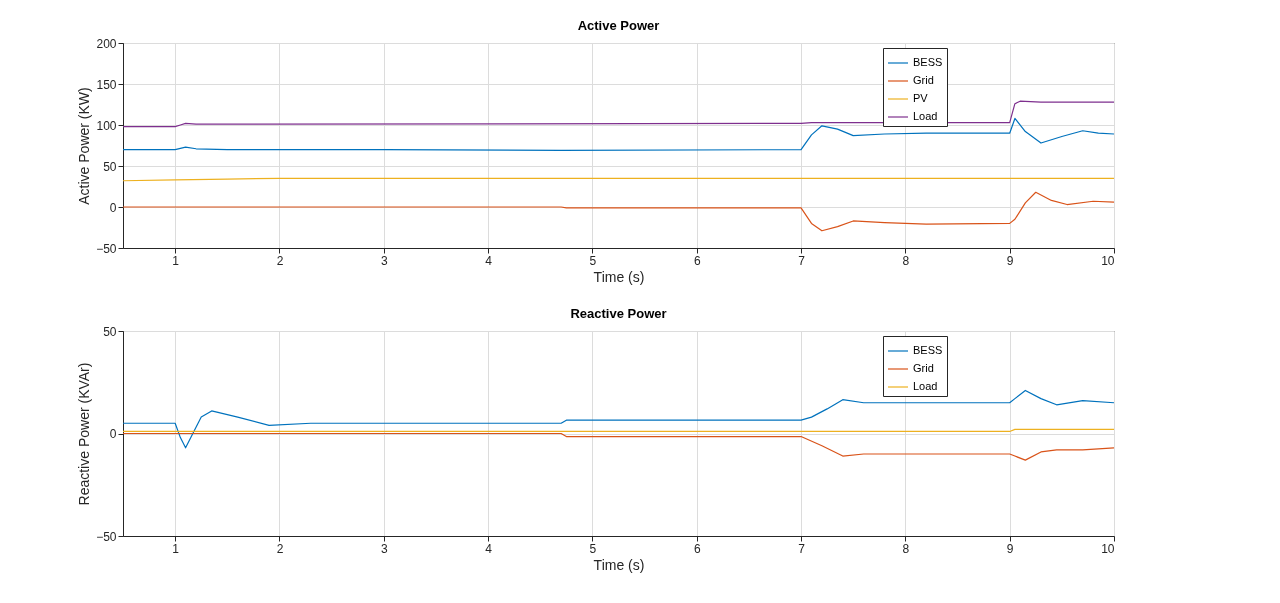 This screenshot has height=603, width=1280. I want to click on y-tick-label: 200, so click(106, 43).